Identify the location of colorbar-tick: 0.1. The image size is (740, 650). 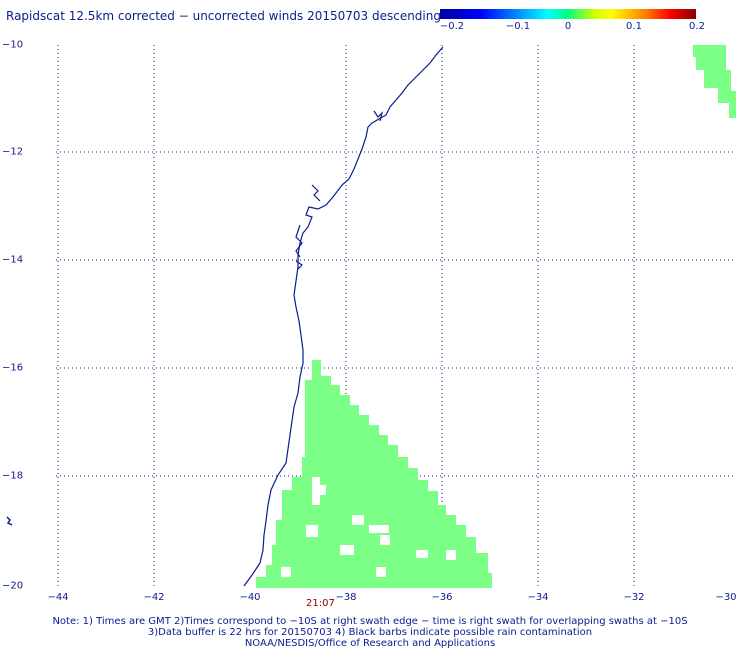
(634, 26).